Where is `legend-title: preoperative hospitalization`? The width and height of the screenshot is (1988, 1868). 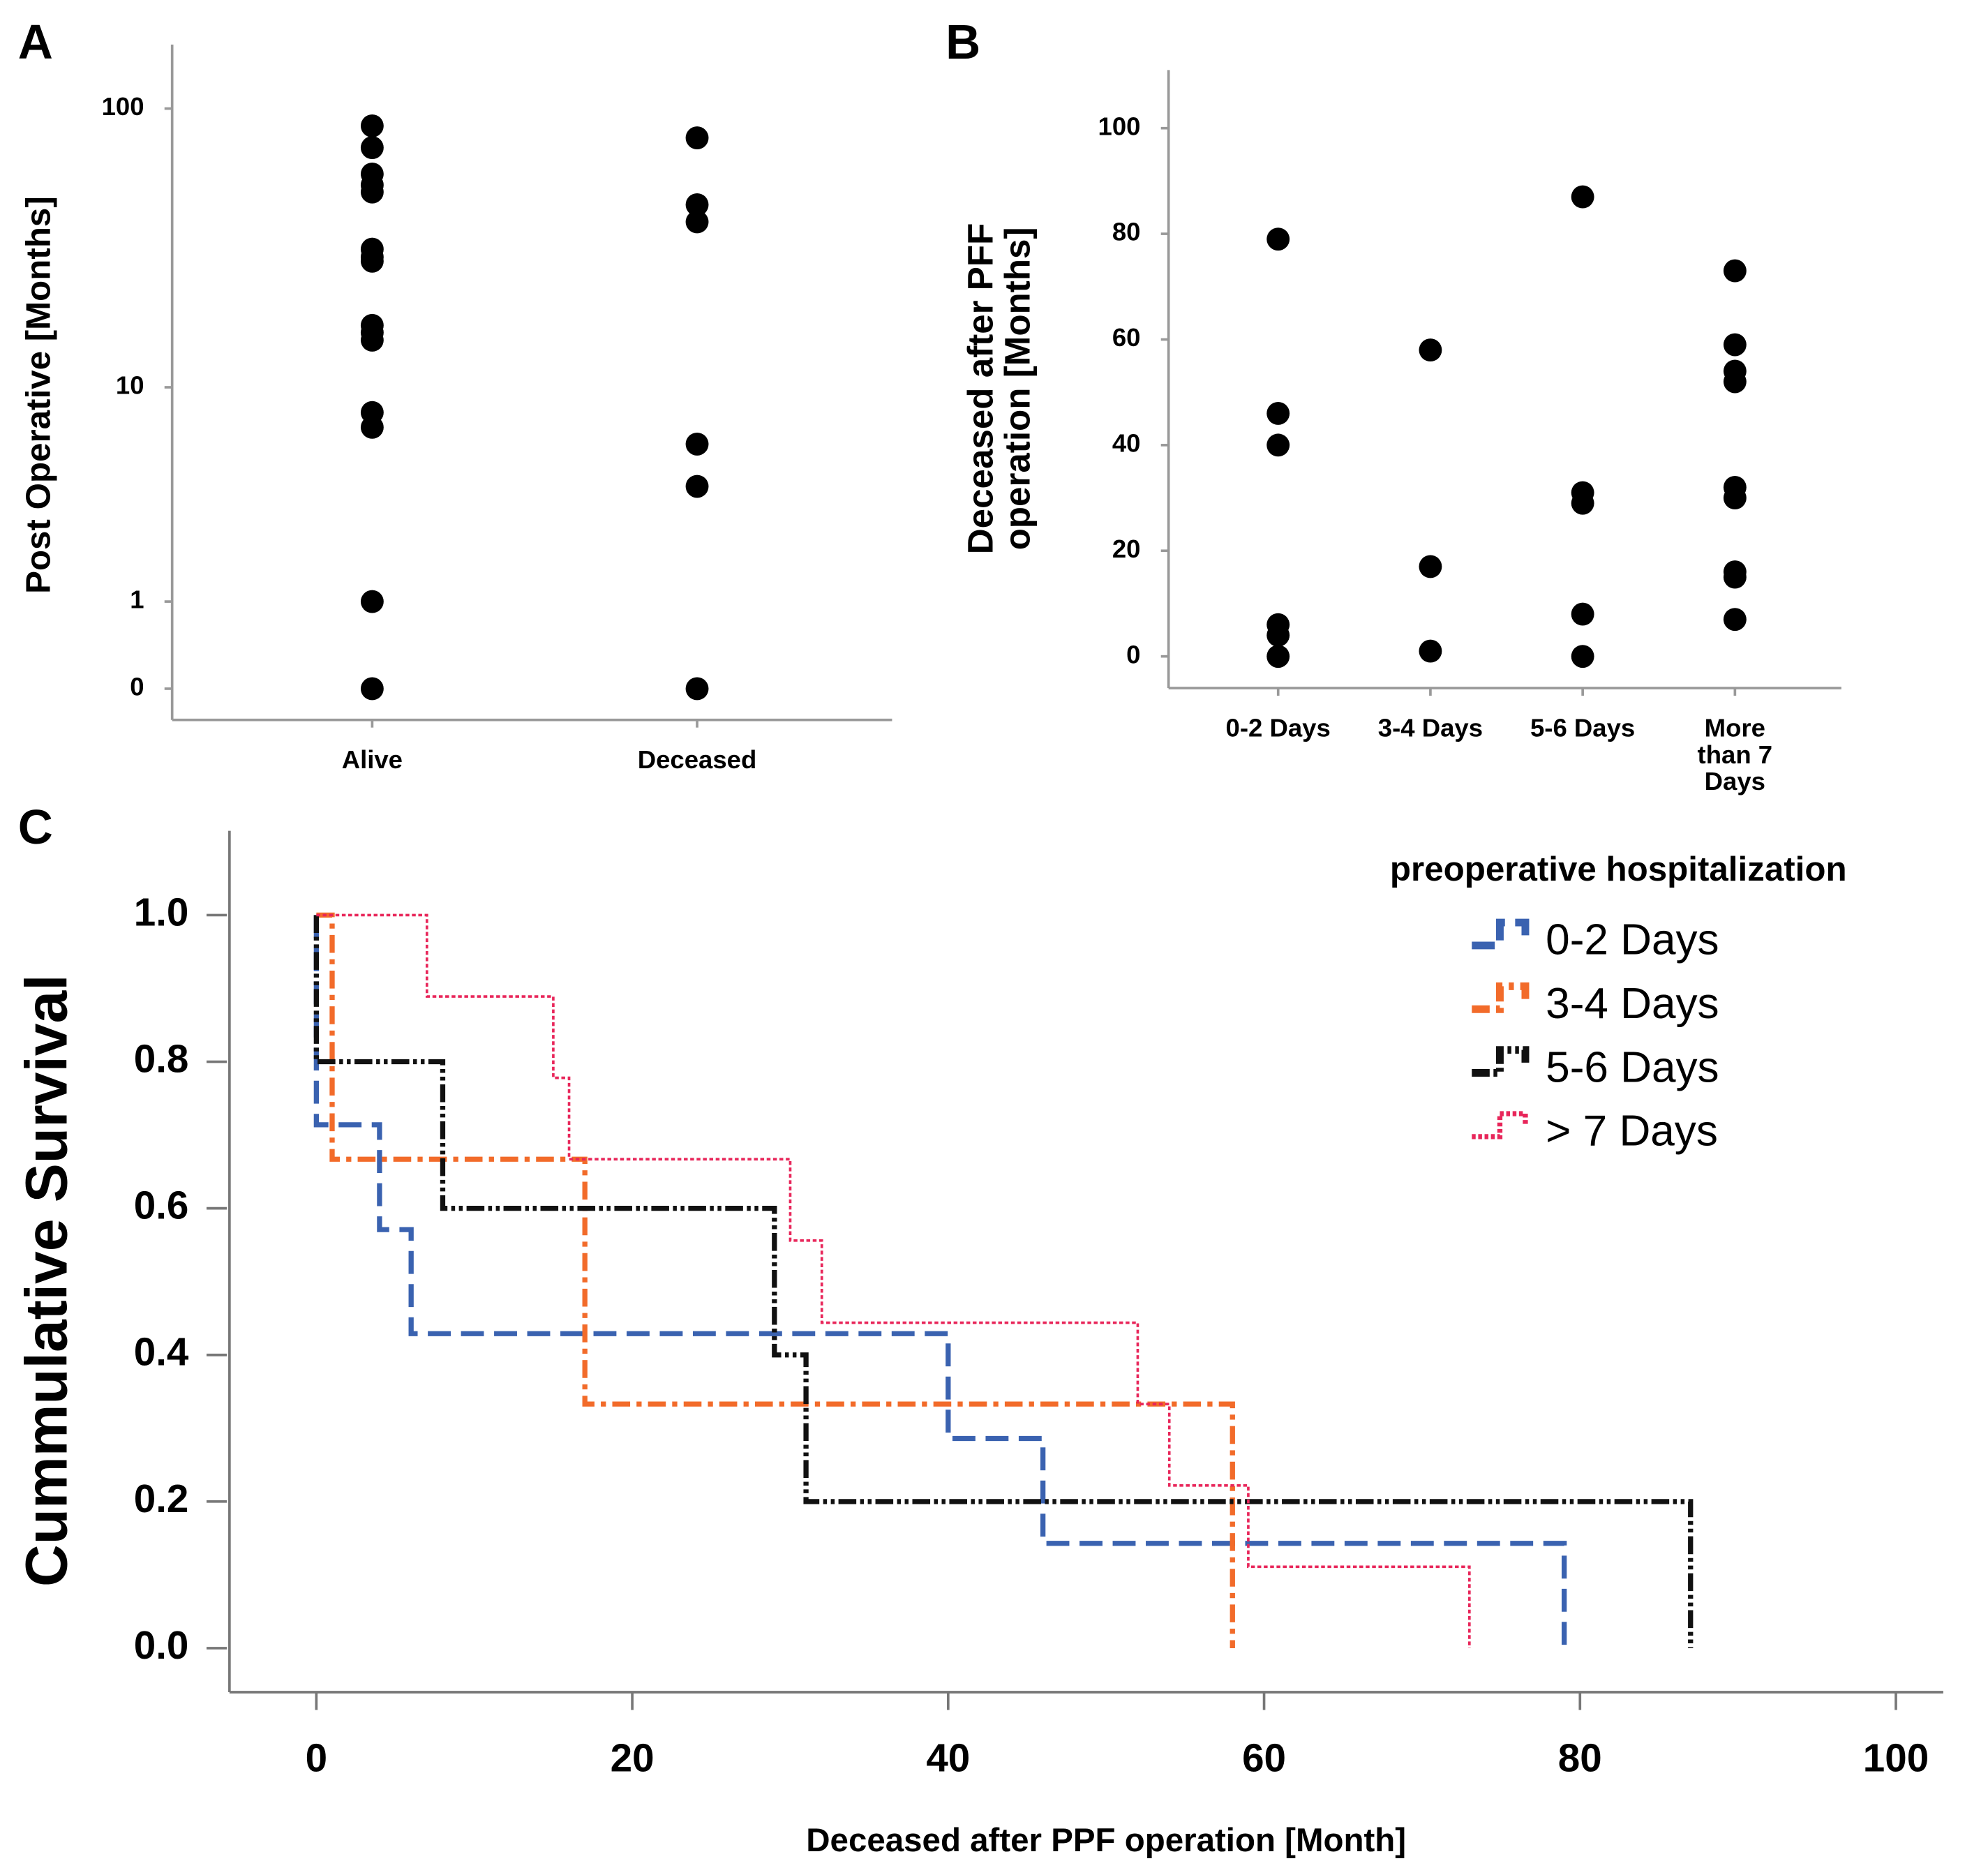 legend-title: preoperative hospitalization is located at coordinates (1618, 869).